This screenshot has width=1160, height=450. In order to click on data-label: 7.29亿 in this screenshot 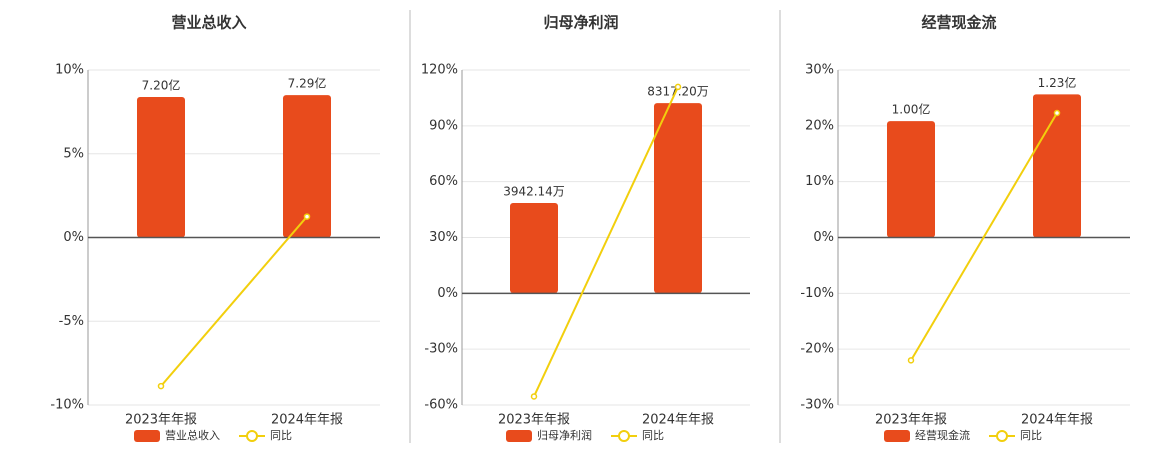, I will do `click(307, 83)`.